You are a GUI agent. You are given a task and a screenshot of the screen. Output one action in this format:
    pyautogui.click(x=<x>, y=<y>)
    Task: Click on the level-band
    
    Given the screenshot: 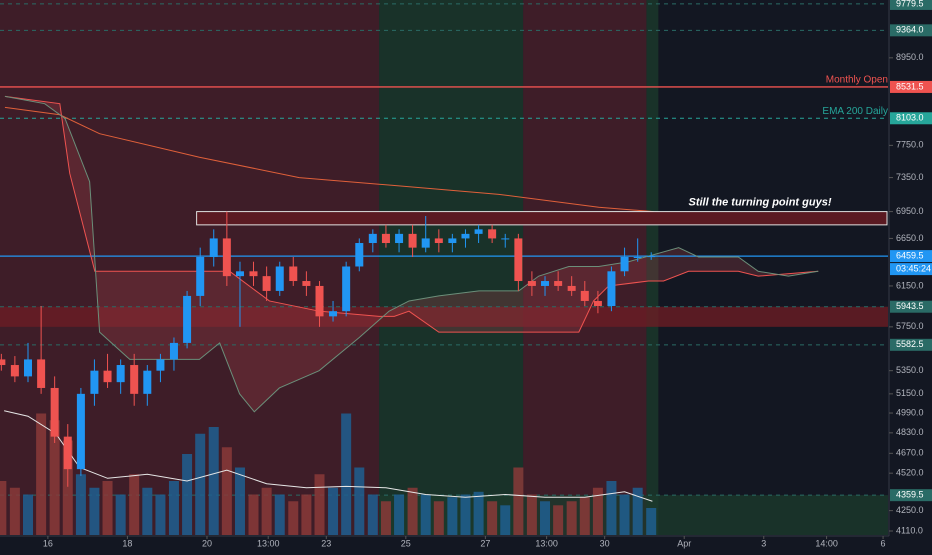 What is the action you would take?
    pyautogui.click(x=444, y=316)
    